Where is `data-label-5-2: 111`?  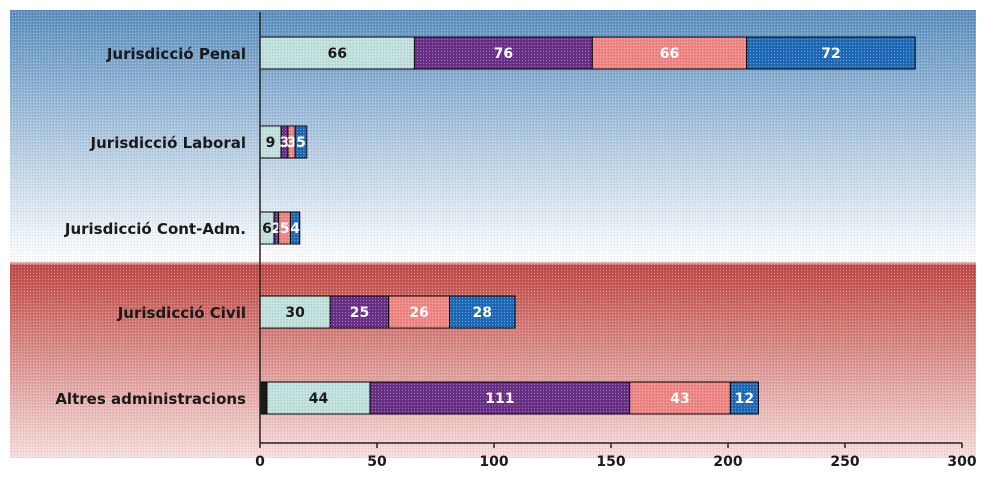 data-label-5-2: 111 is located at coordinates (499, 399).